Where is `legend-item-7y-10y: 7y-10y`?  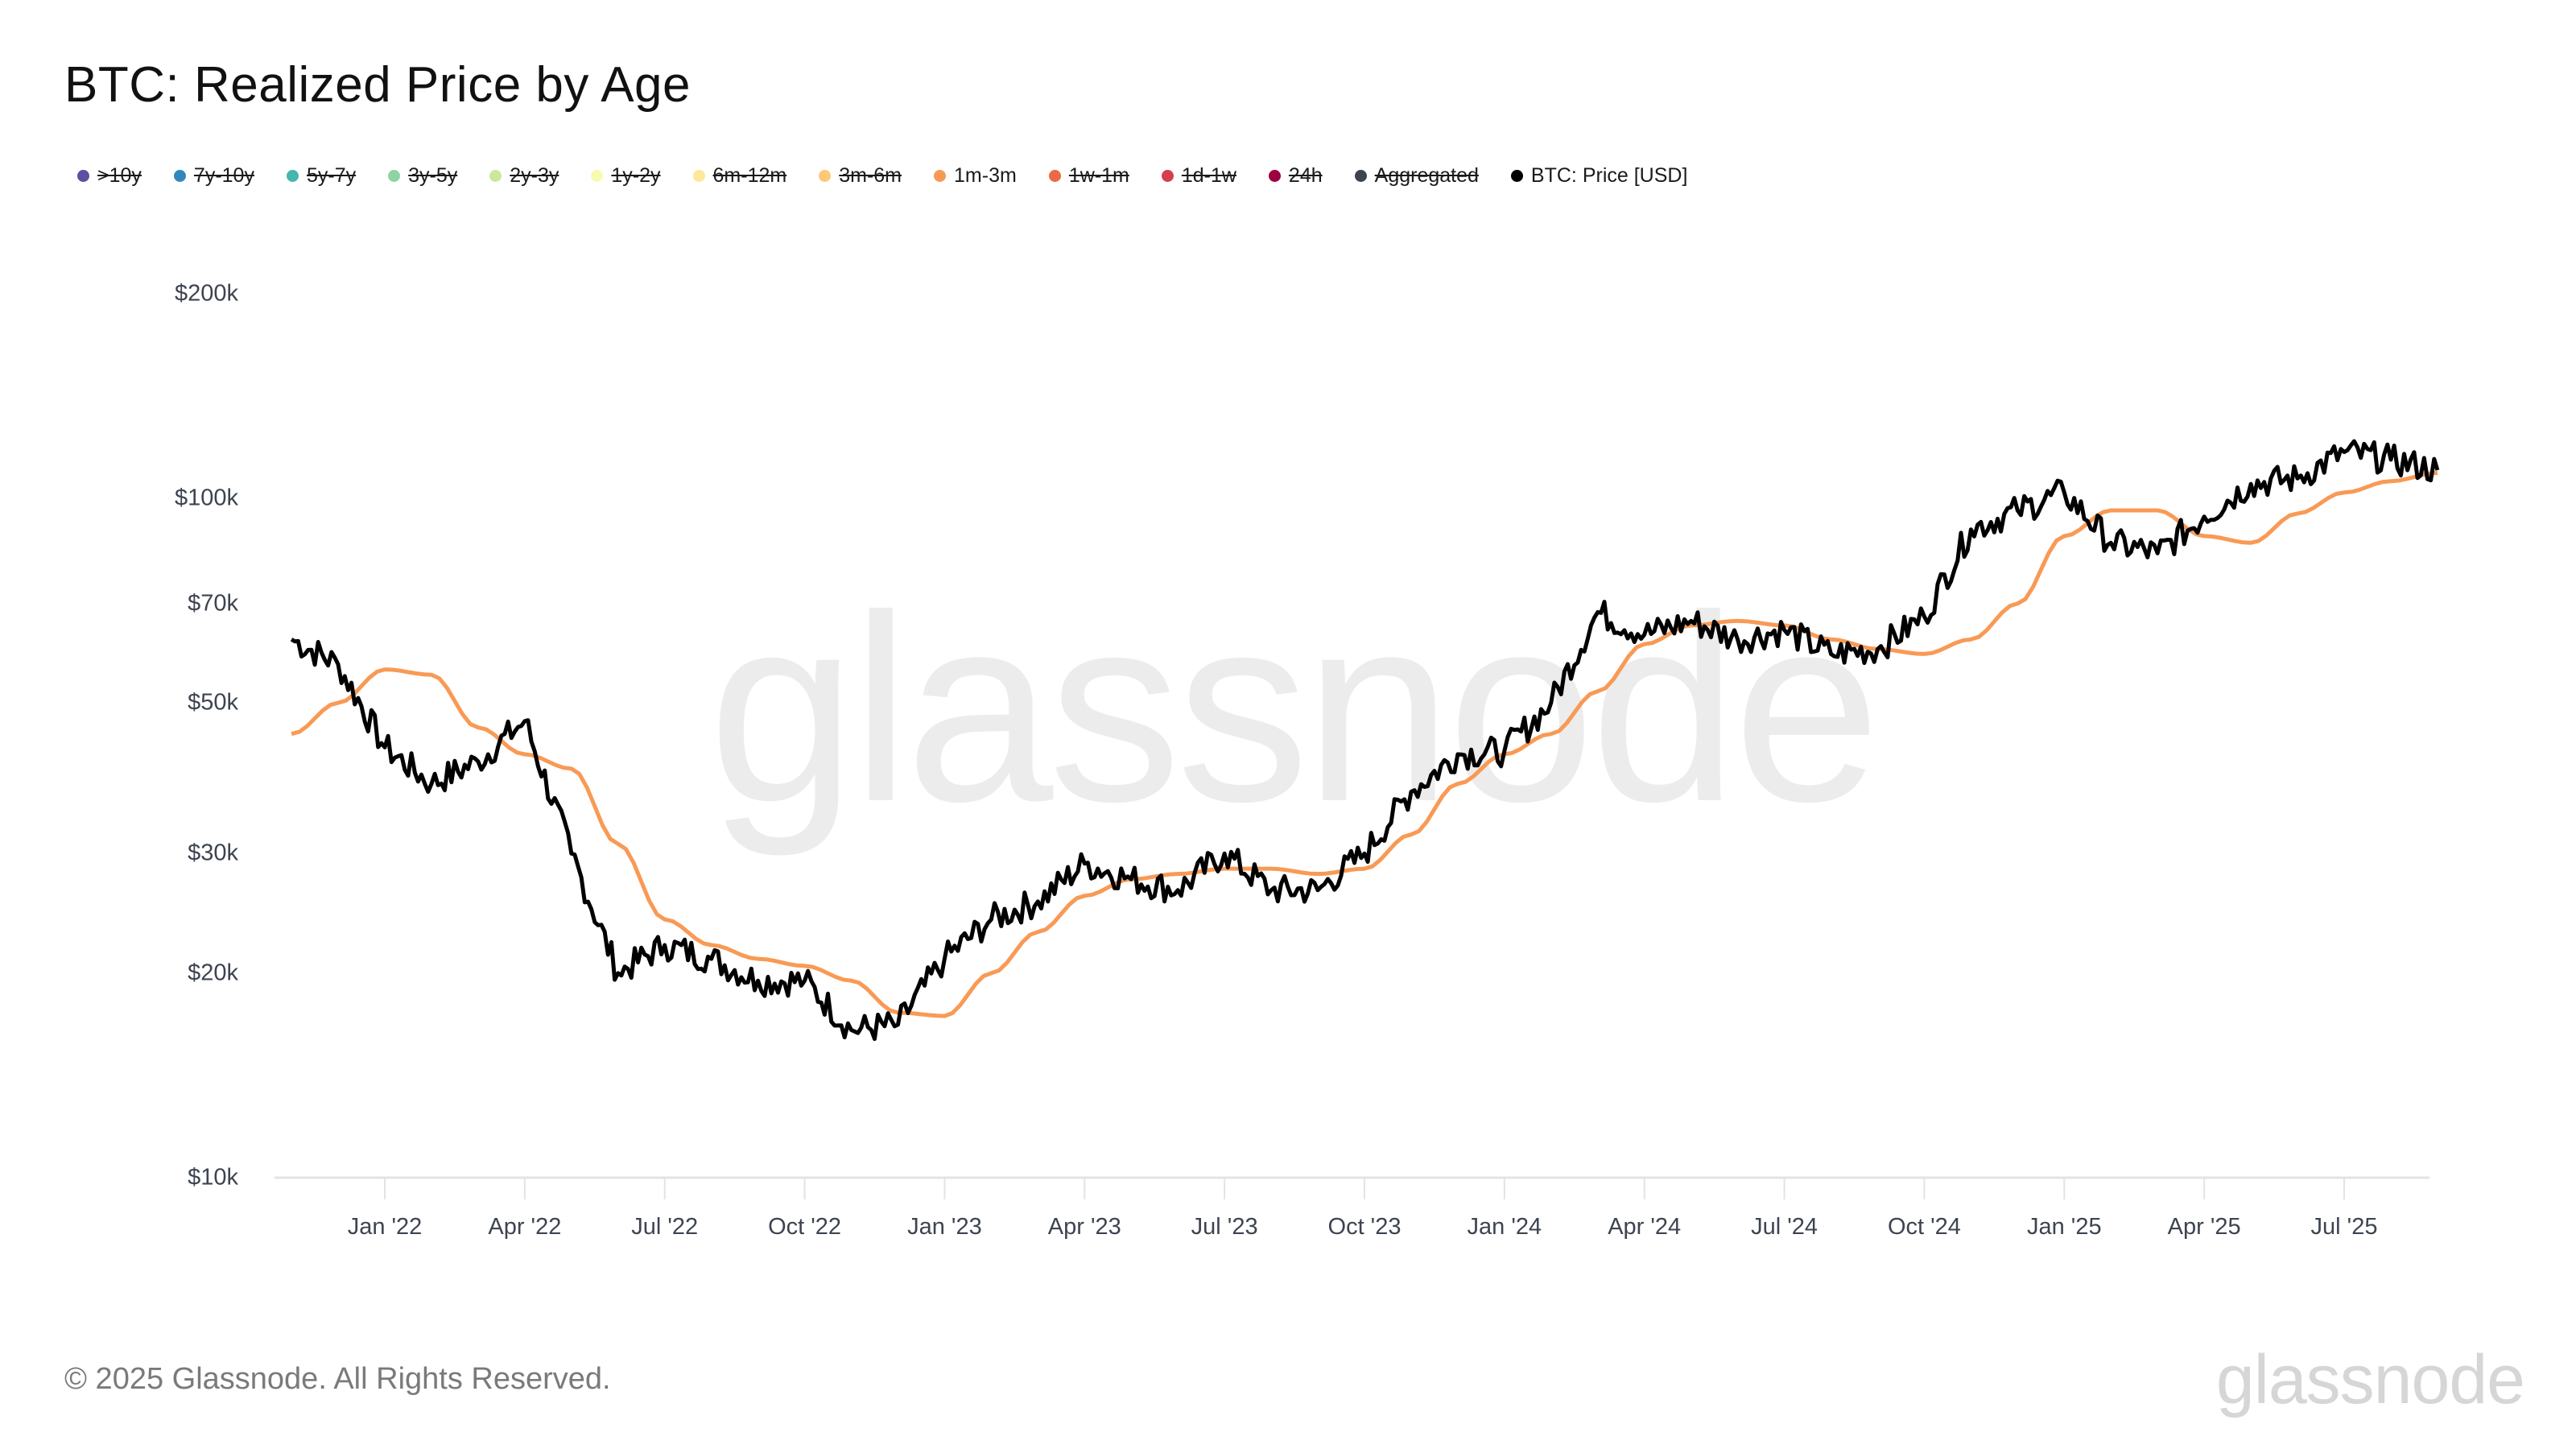
legend-item-7y-10y: 7y-10y is located at coordinates (213, 176).